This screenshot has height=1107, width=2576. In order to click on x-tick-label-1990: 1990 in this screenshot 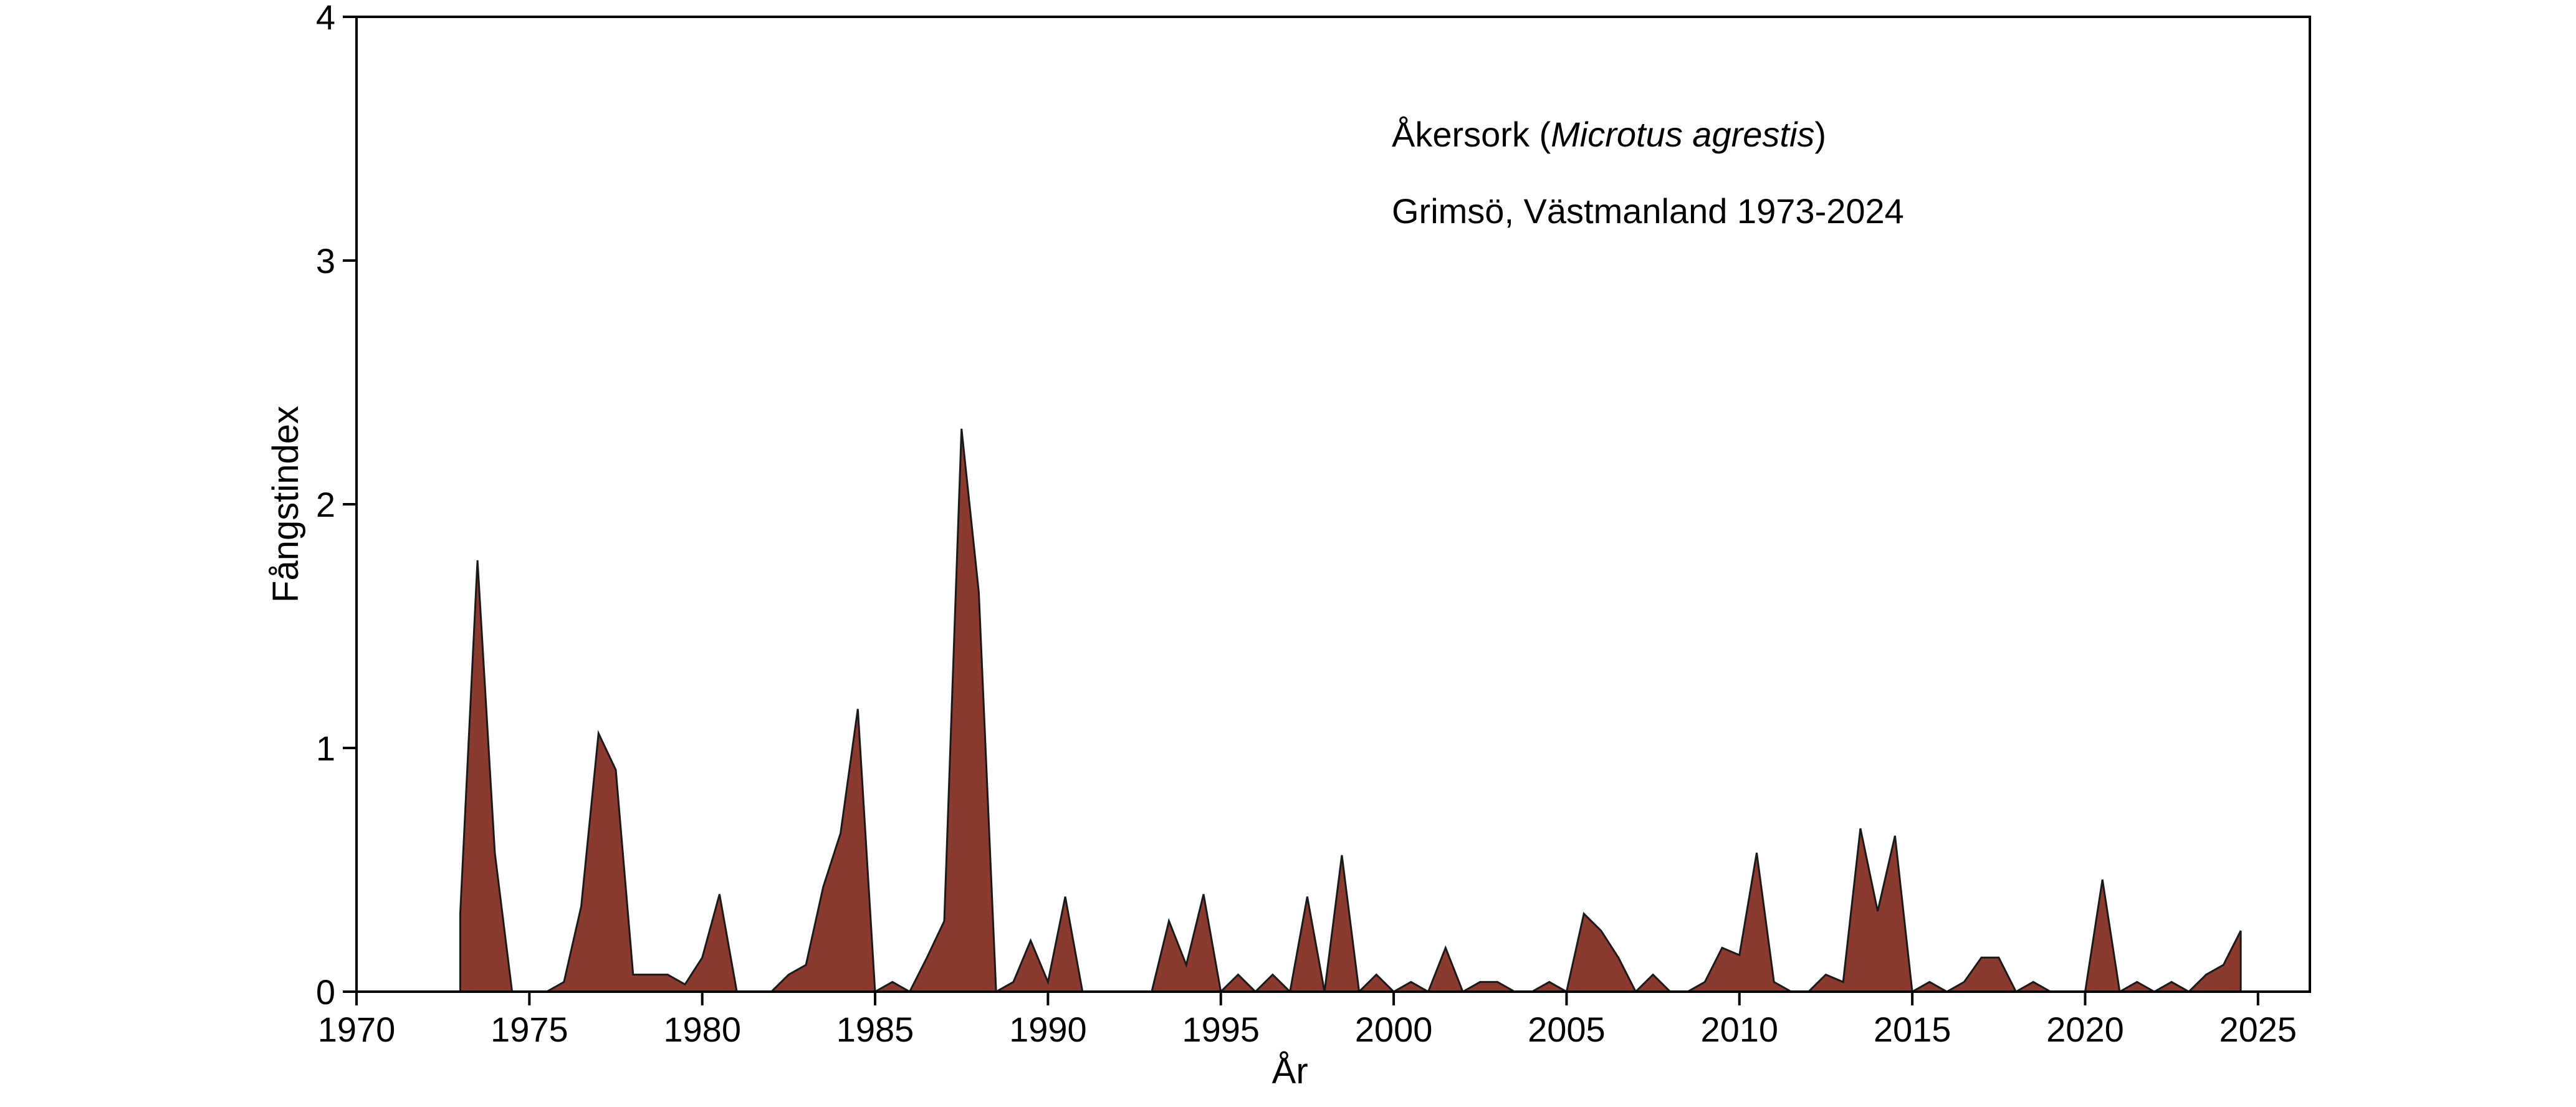, I will do `click(1048, 1030)`.